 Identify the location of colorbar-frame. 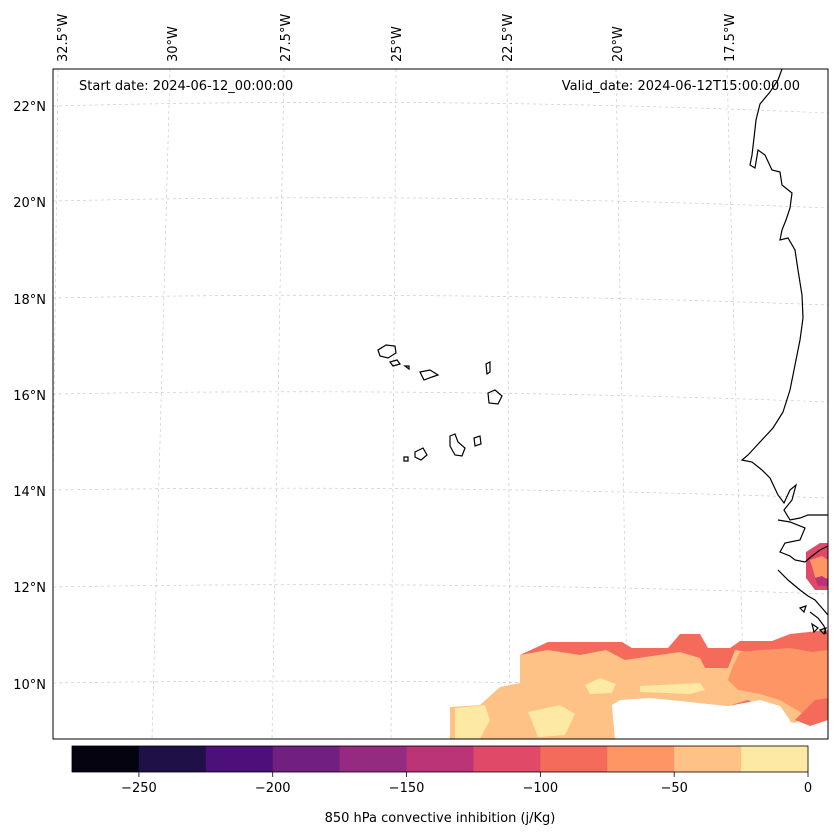
(440, 759).